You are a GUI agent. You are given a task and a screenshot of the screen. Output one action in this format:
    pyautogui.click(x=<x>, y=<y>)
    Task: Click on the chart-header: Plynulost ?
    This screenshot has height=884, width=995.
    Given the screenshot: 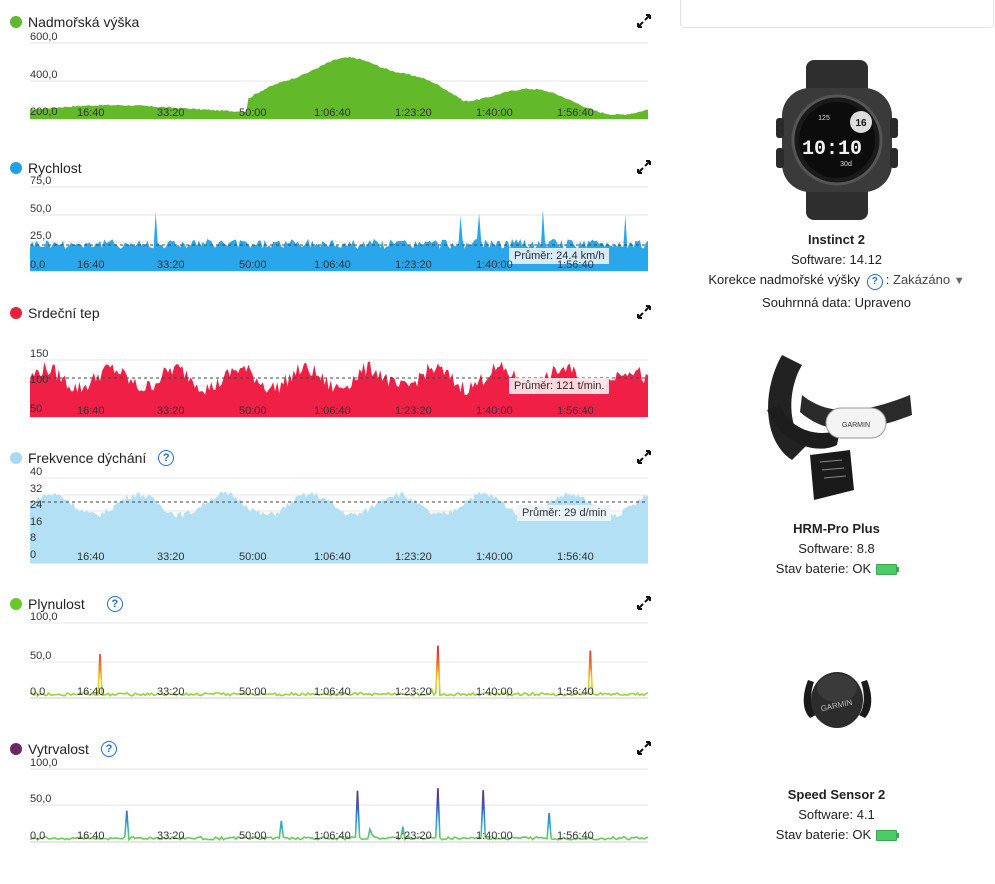 What is the action you would take?
    pyautogui.click(x=66, y=604)
    